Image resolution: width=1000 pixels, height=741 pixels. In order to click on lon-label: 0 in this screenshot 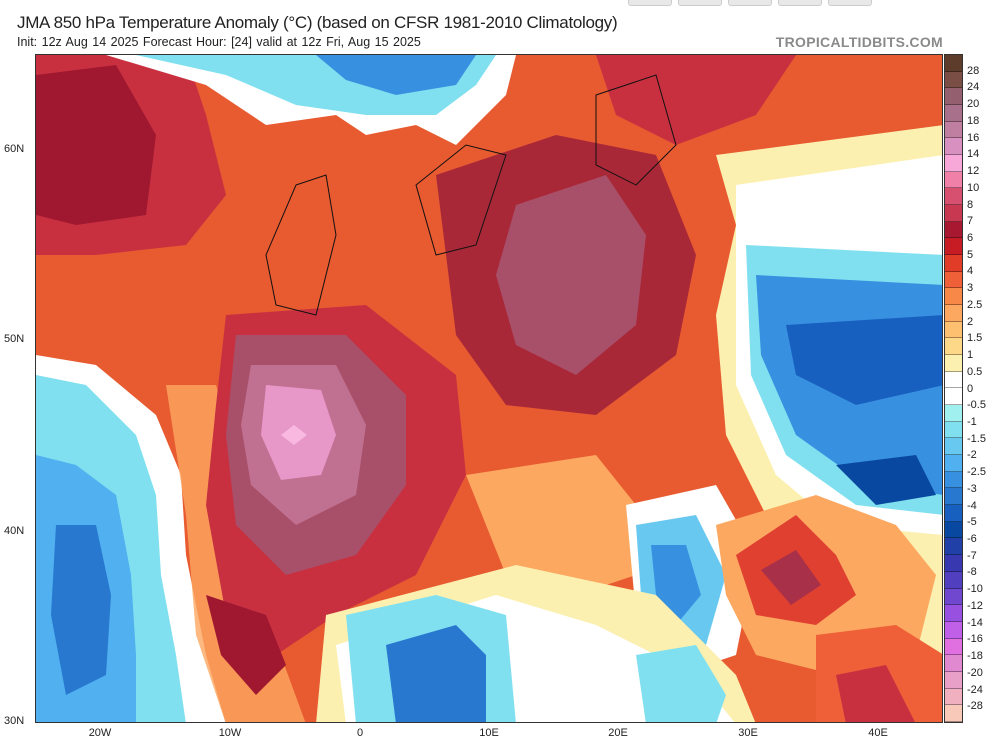, I will do `click(360, 733)`.